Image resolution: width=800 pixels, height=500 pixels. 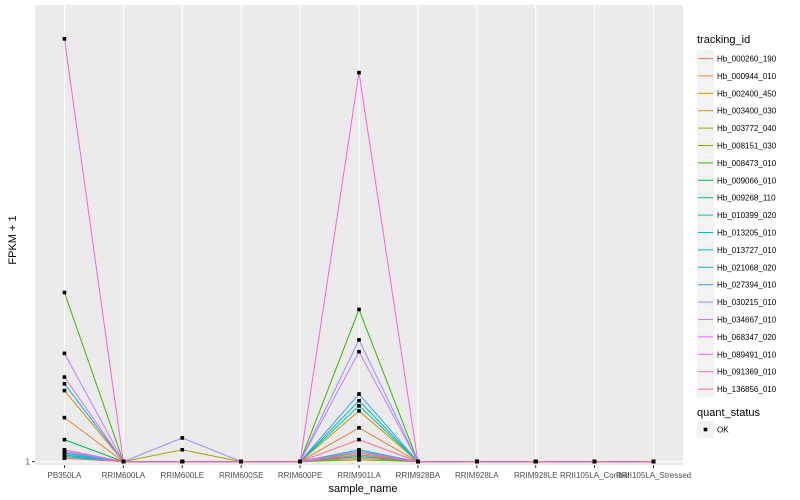 What do you see at coordinates (241, 475) in the screenshot?
I see `x-tick-label: RRIM600SE` at bounding box center [241, 475].